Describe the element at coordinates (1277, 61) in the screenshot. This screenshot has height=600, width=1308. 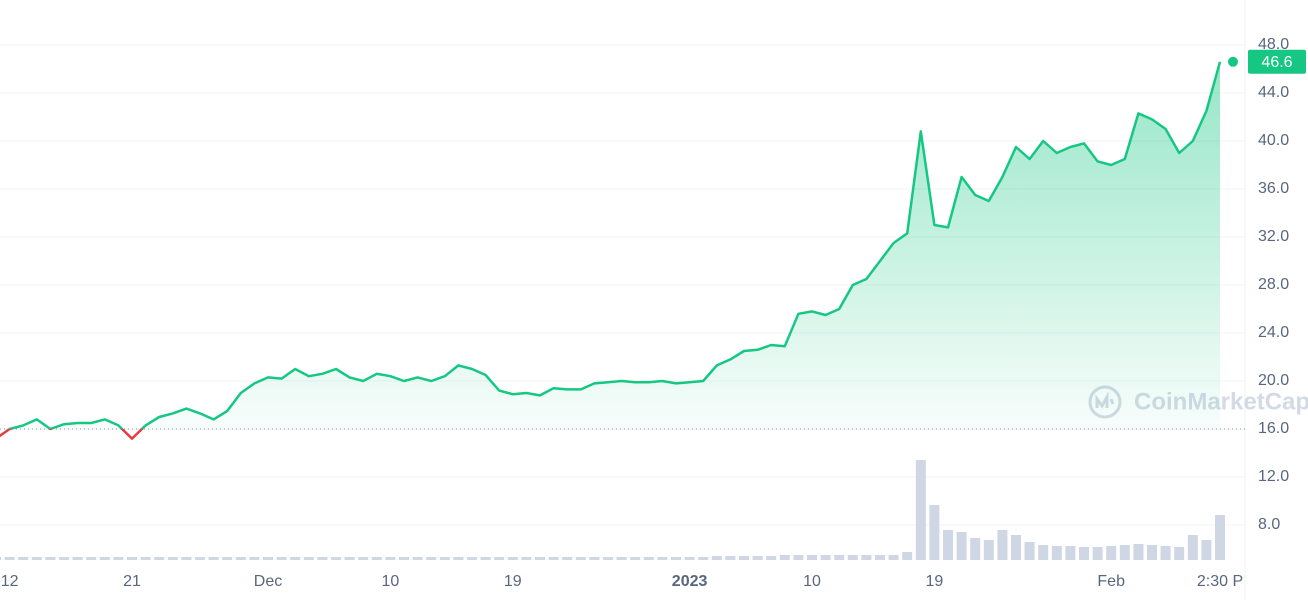
I see `last-price-badge` at that location.